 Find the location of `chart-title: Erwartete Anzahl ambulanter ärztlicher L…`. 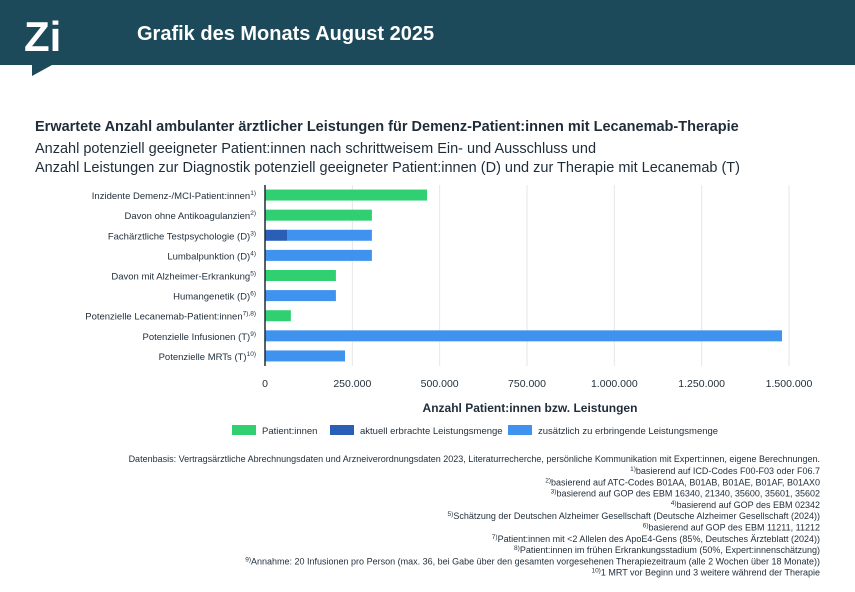

chart-title: Erwartete Anzahl ambulanter ärztlicher L… is located at coordinates (387, 127).